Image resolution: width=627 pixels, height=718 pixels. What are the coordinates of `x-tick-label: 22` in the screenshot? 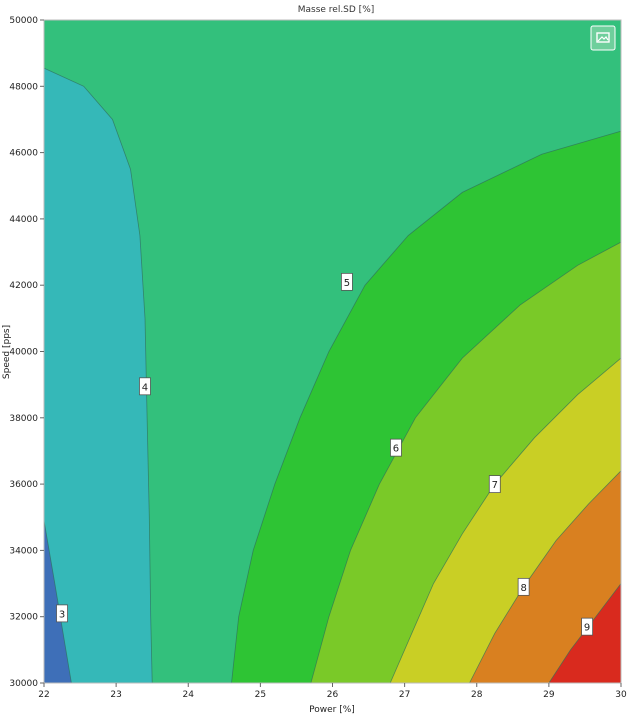 It's located at (43, 695).